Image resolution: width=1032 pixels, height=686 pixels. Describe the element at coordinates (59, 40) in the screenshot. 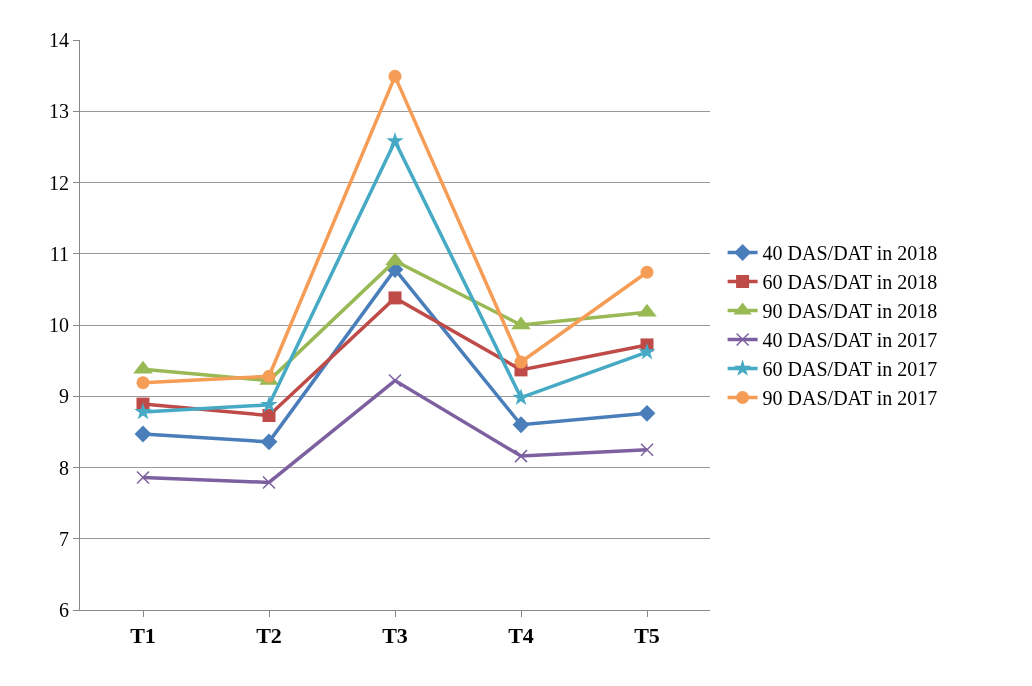

I see `y-tick-label: 14` at that location.